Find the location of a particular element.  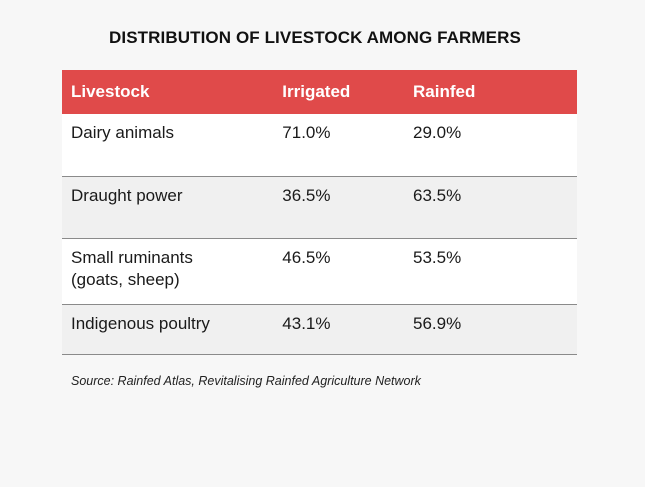

irrigated-value: 71.0% is located at coordinates (338, 145).